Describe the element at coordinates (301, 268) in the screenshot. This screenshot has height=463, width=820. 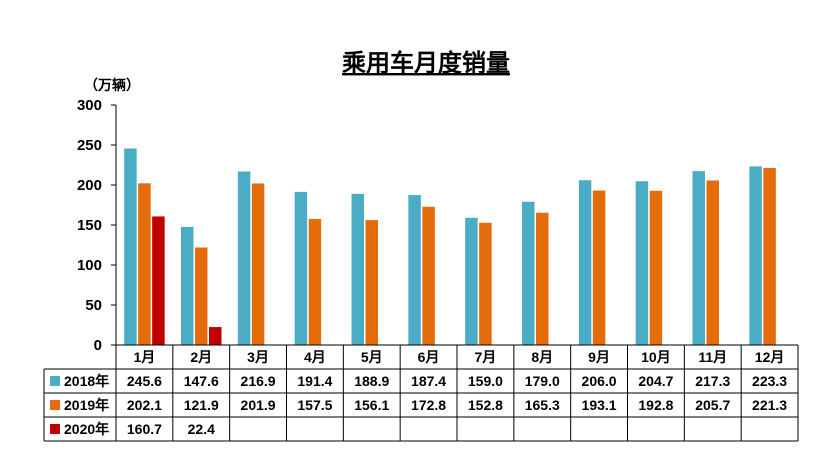
I see `bar-2018年-4月` at that location.